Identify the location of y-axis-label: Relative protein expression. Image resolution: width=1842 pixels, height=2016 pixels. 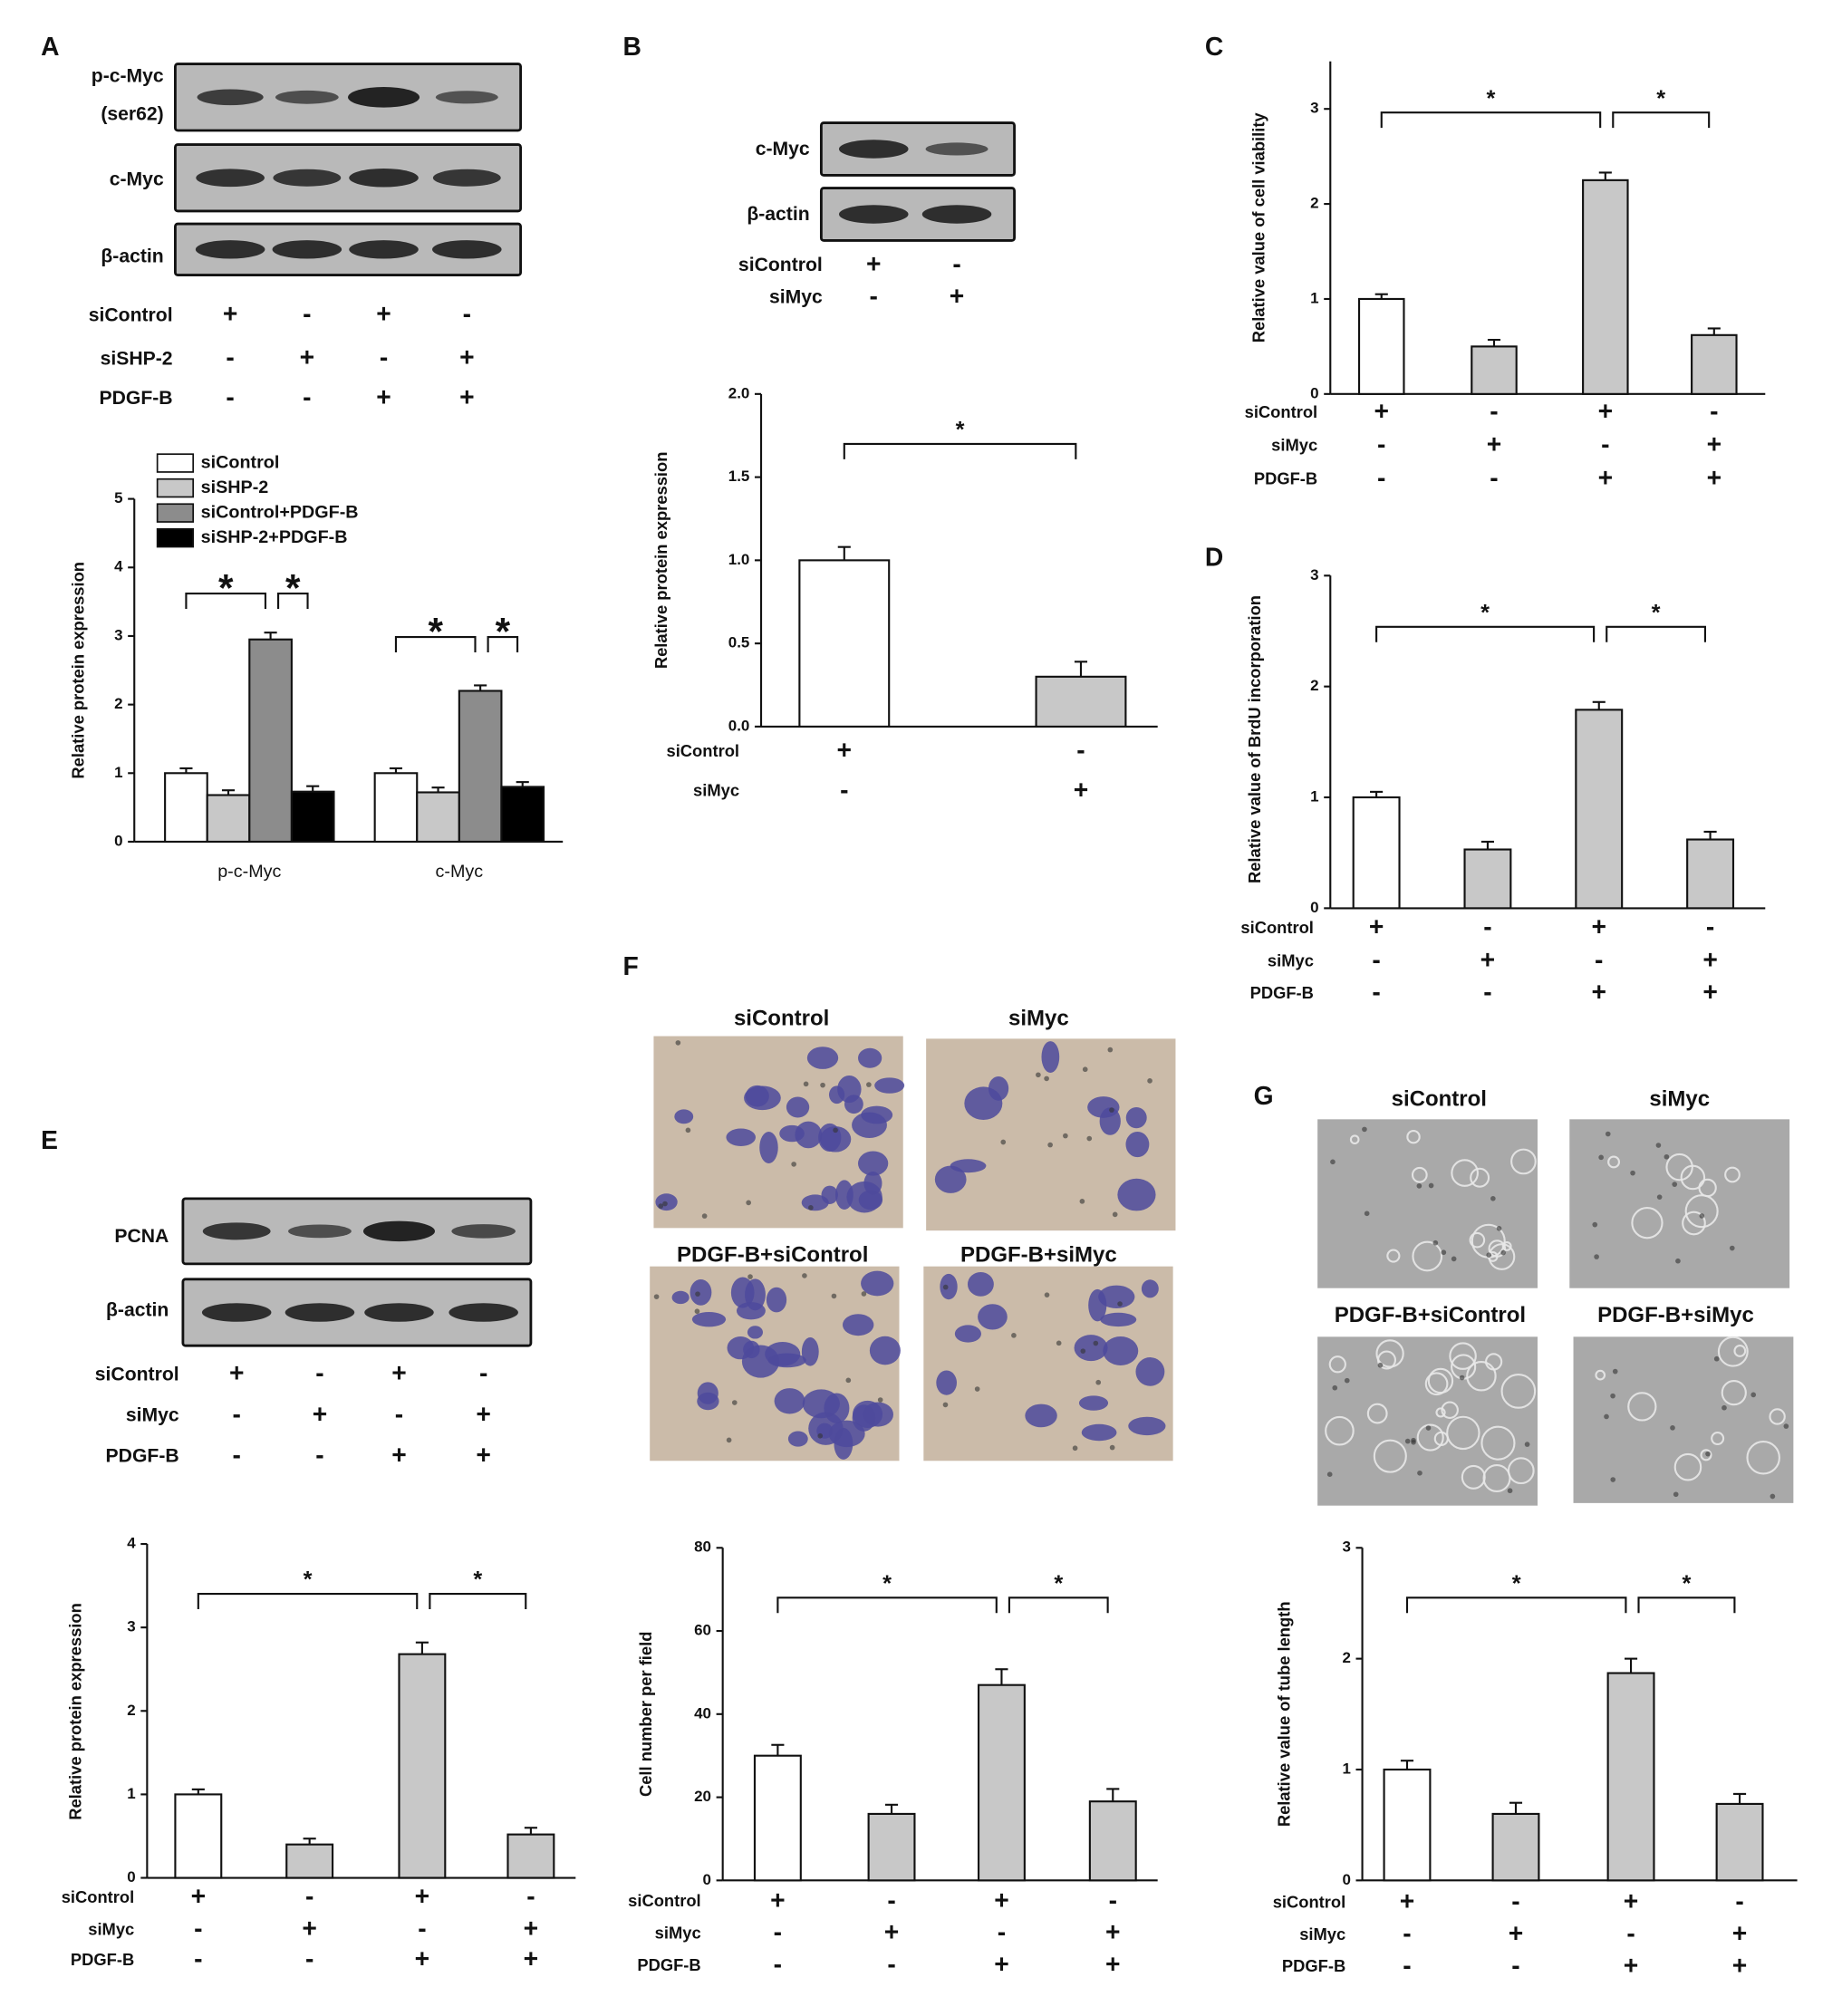
(75, 1711).